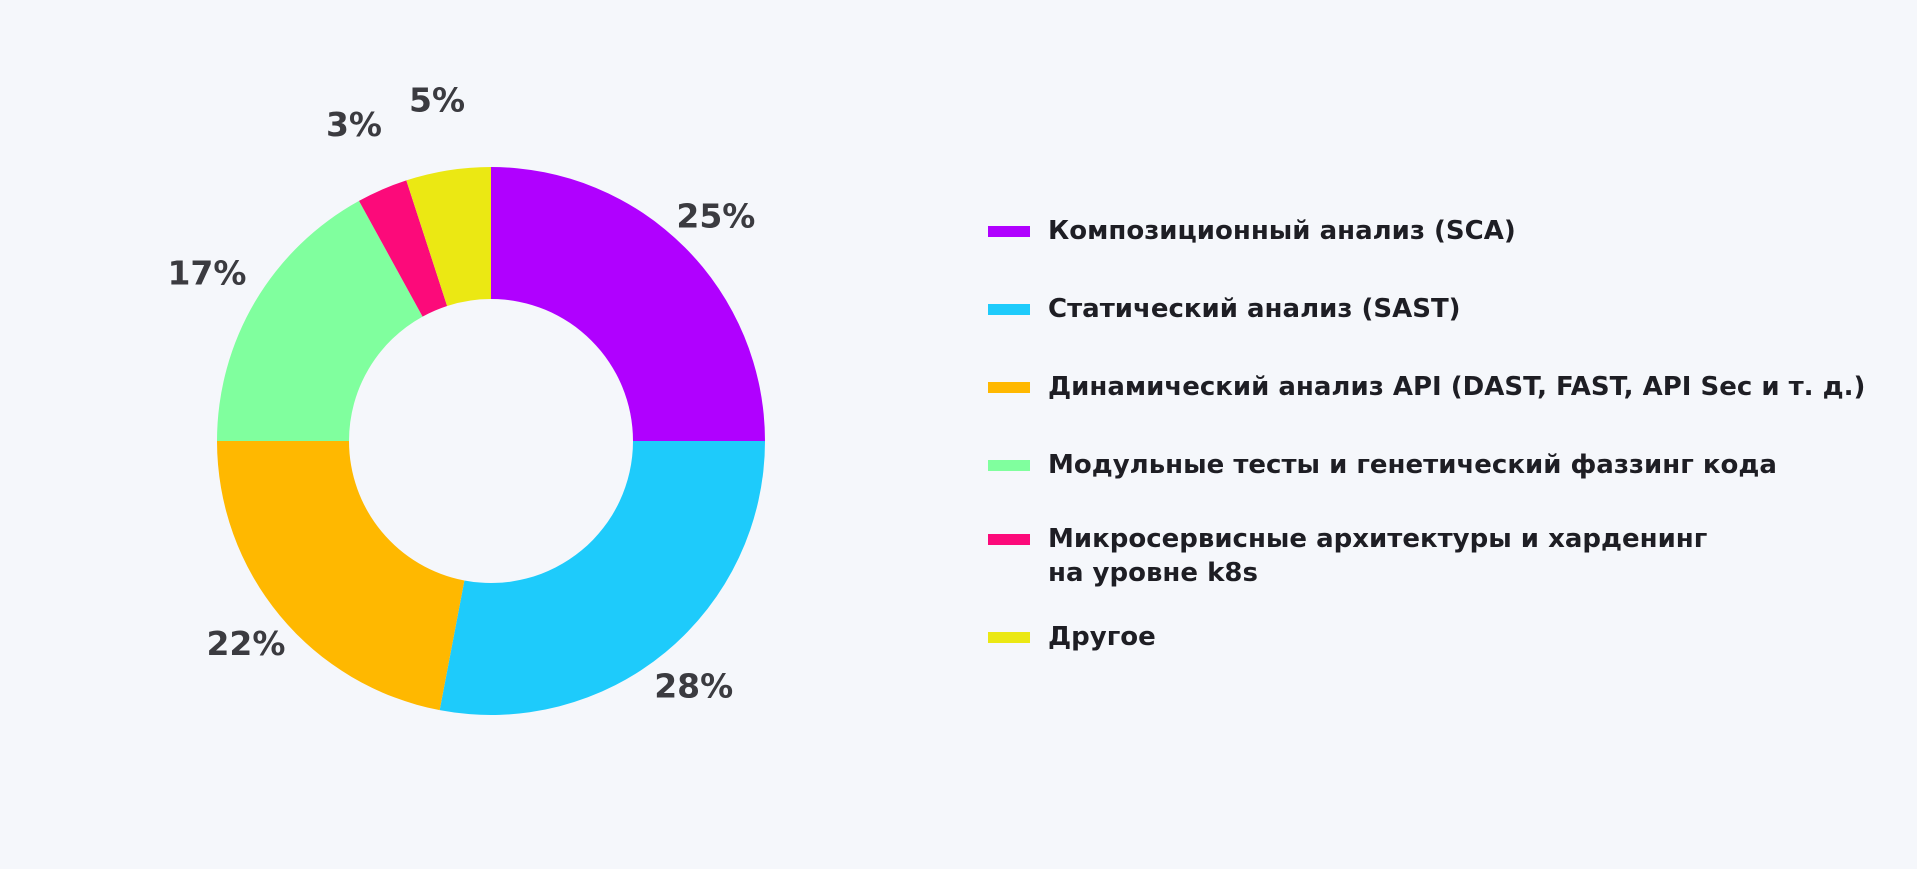  What do you see at coordinates (245, 643) in the screenshot?
I see `slice-value-label-3: 22%` at bounding box center [245, 643].